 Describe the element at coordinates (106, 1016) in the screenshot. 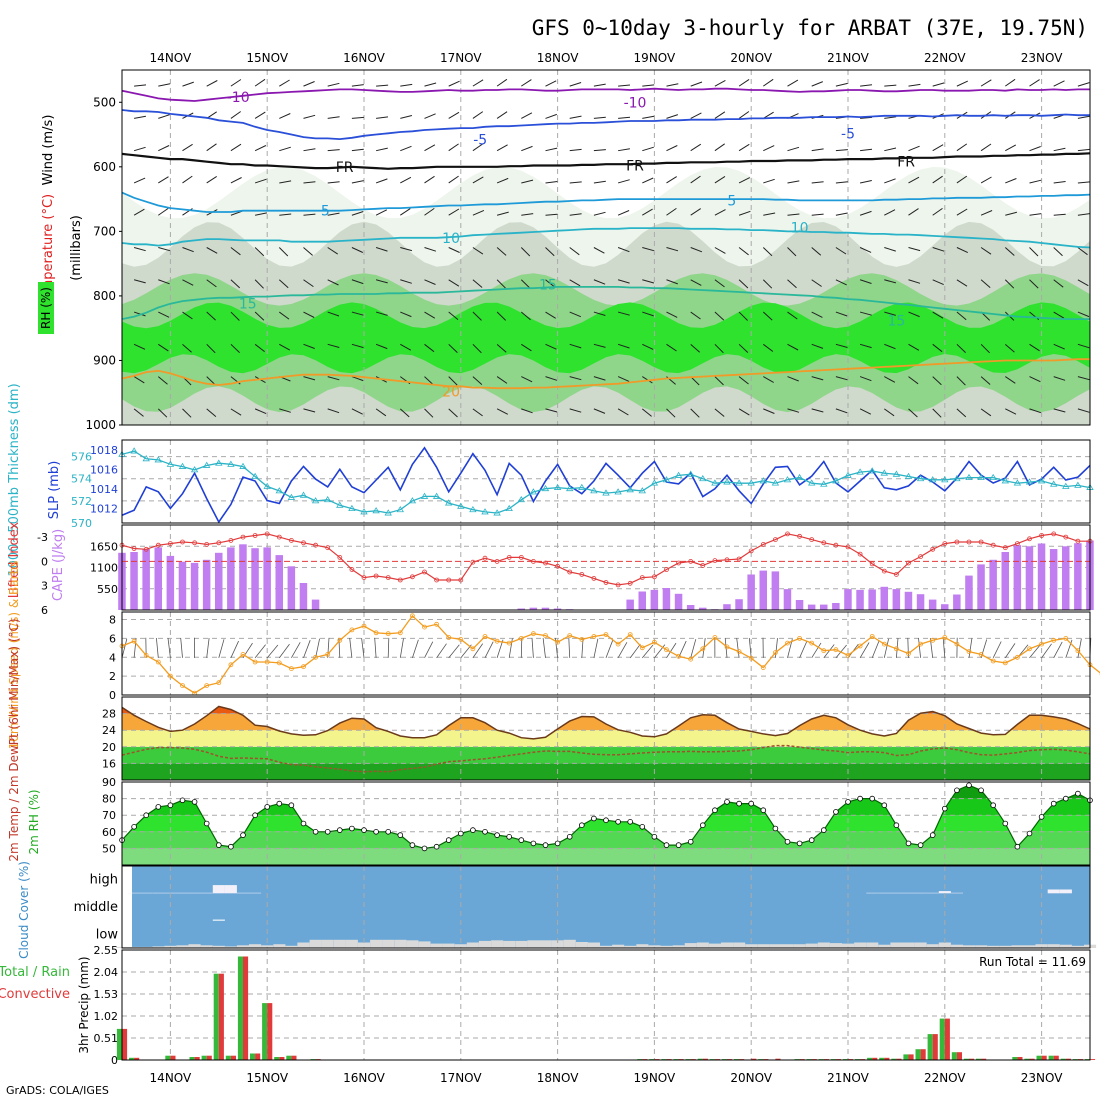

I see `precip-ytick-3: 1.02` at that location.